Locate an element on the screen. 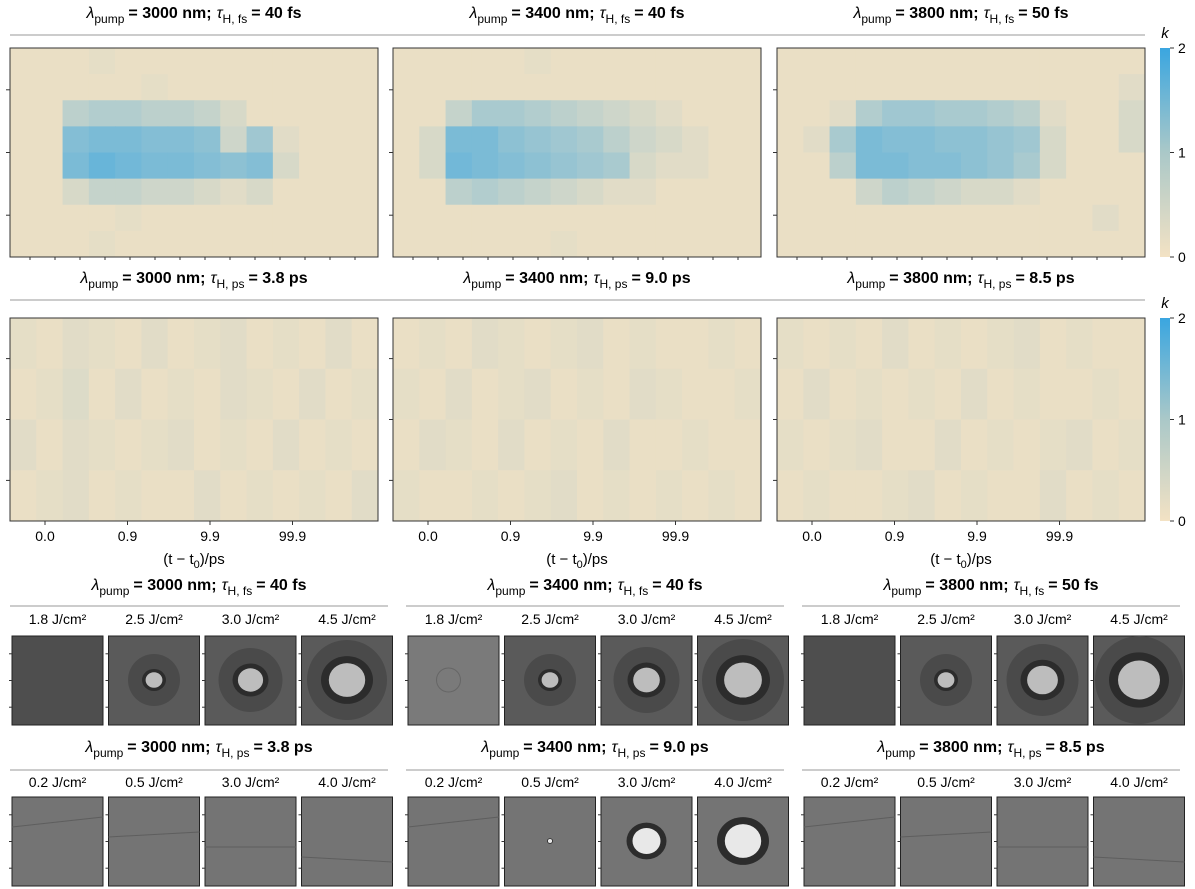 The image size is (1195, 889). lambda-value: = 3400 nm; is located at coordinates (546, 278).